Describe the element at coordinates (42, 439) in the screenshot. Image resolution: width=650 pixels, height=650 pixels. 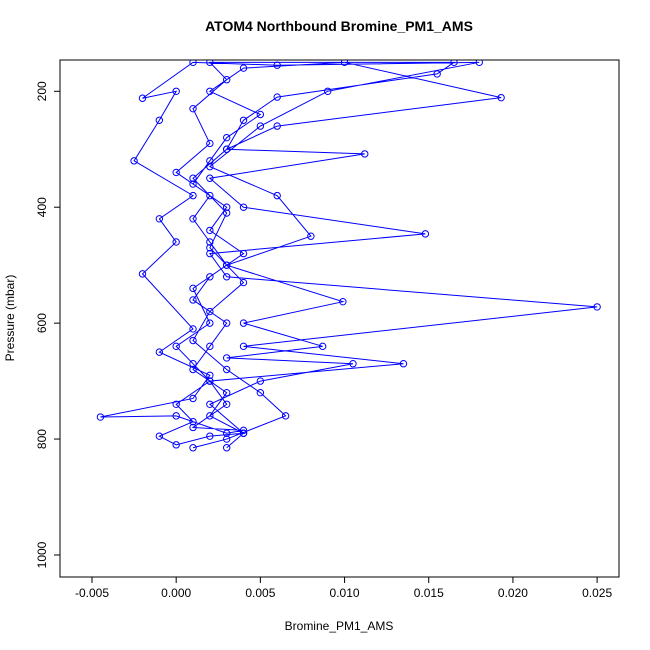
I see `y-tick-label: 800` at that location.